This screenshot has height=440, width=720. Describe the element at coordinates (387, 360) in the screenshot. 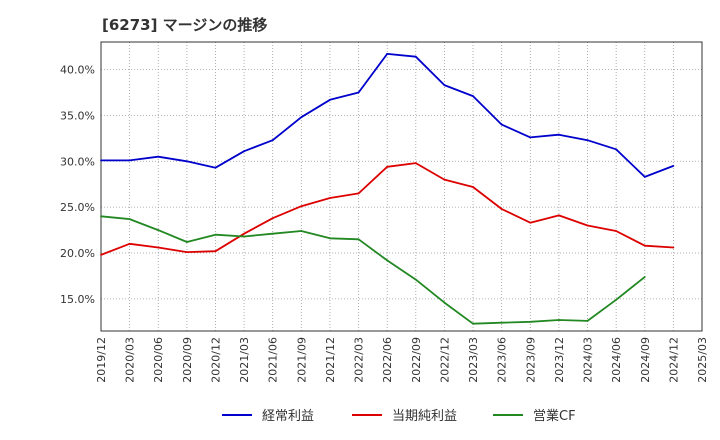

I see `x-tick-label: 2022/06` at that location.